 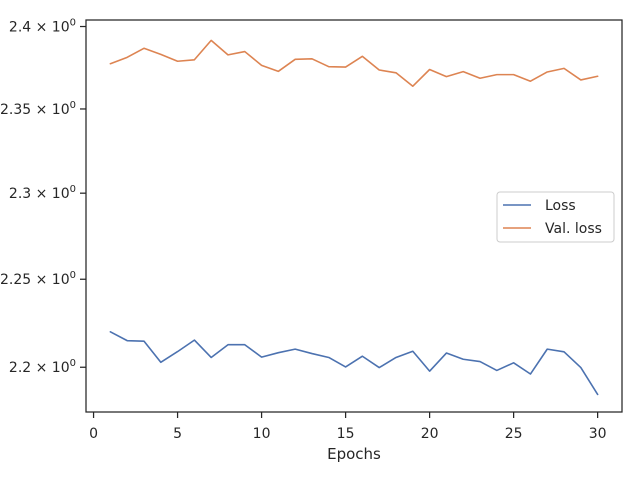 What do you see at coordinates (42, 193) in the screenshot?
I see `y-tick-label: 2.3 × 100` at bounding box center [42, 193].